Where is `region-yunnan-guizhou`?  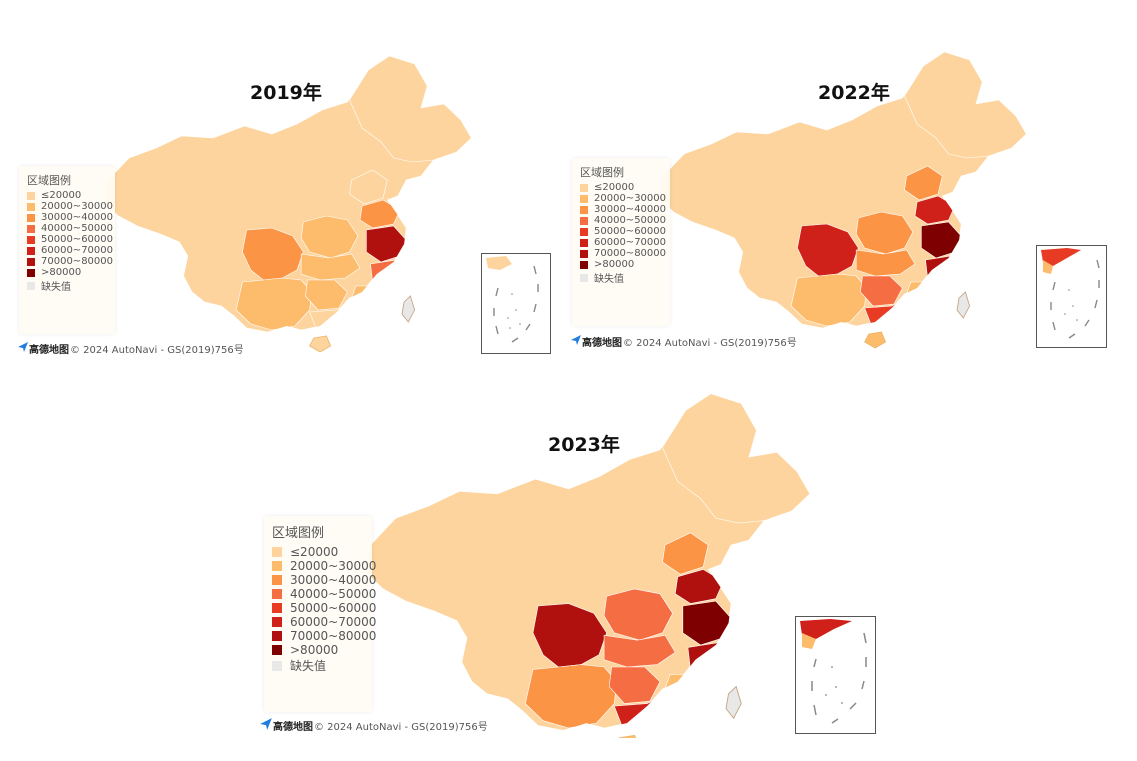
region-yunnan-guizhou is located at coordinates (571, 696).